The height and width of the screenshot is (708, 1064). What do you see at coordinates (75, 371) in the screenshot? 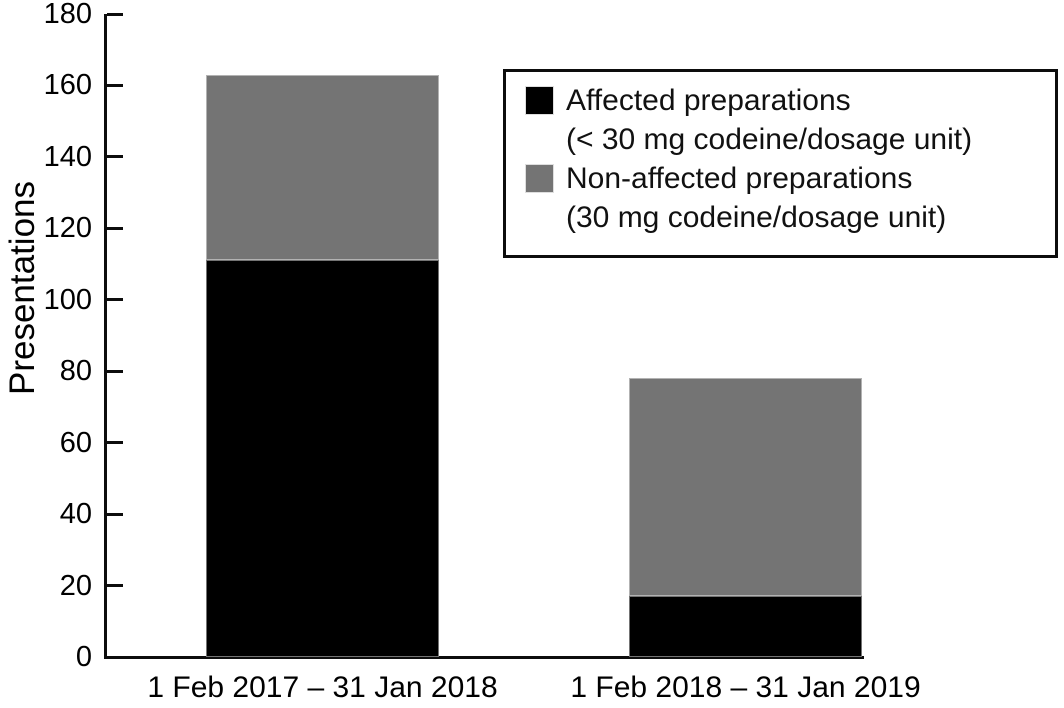
I see `y-tick-label: 80` at bounding box center [75, 371].